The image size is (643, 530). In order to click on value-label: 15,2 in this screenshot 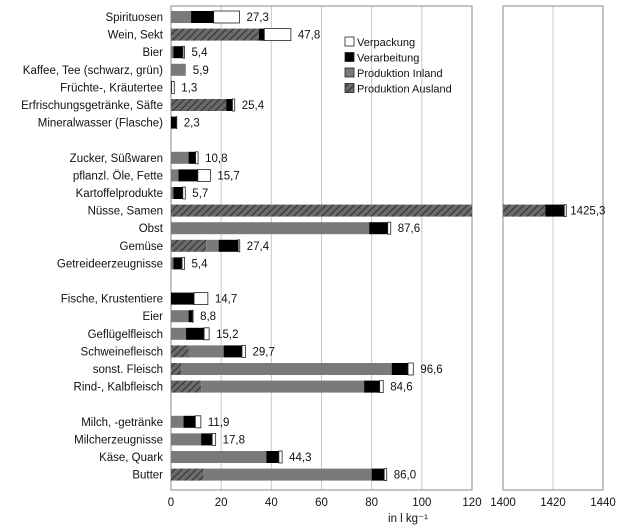, I will do `click(227, 335)`.